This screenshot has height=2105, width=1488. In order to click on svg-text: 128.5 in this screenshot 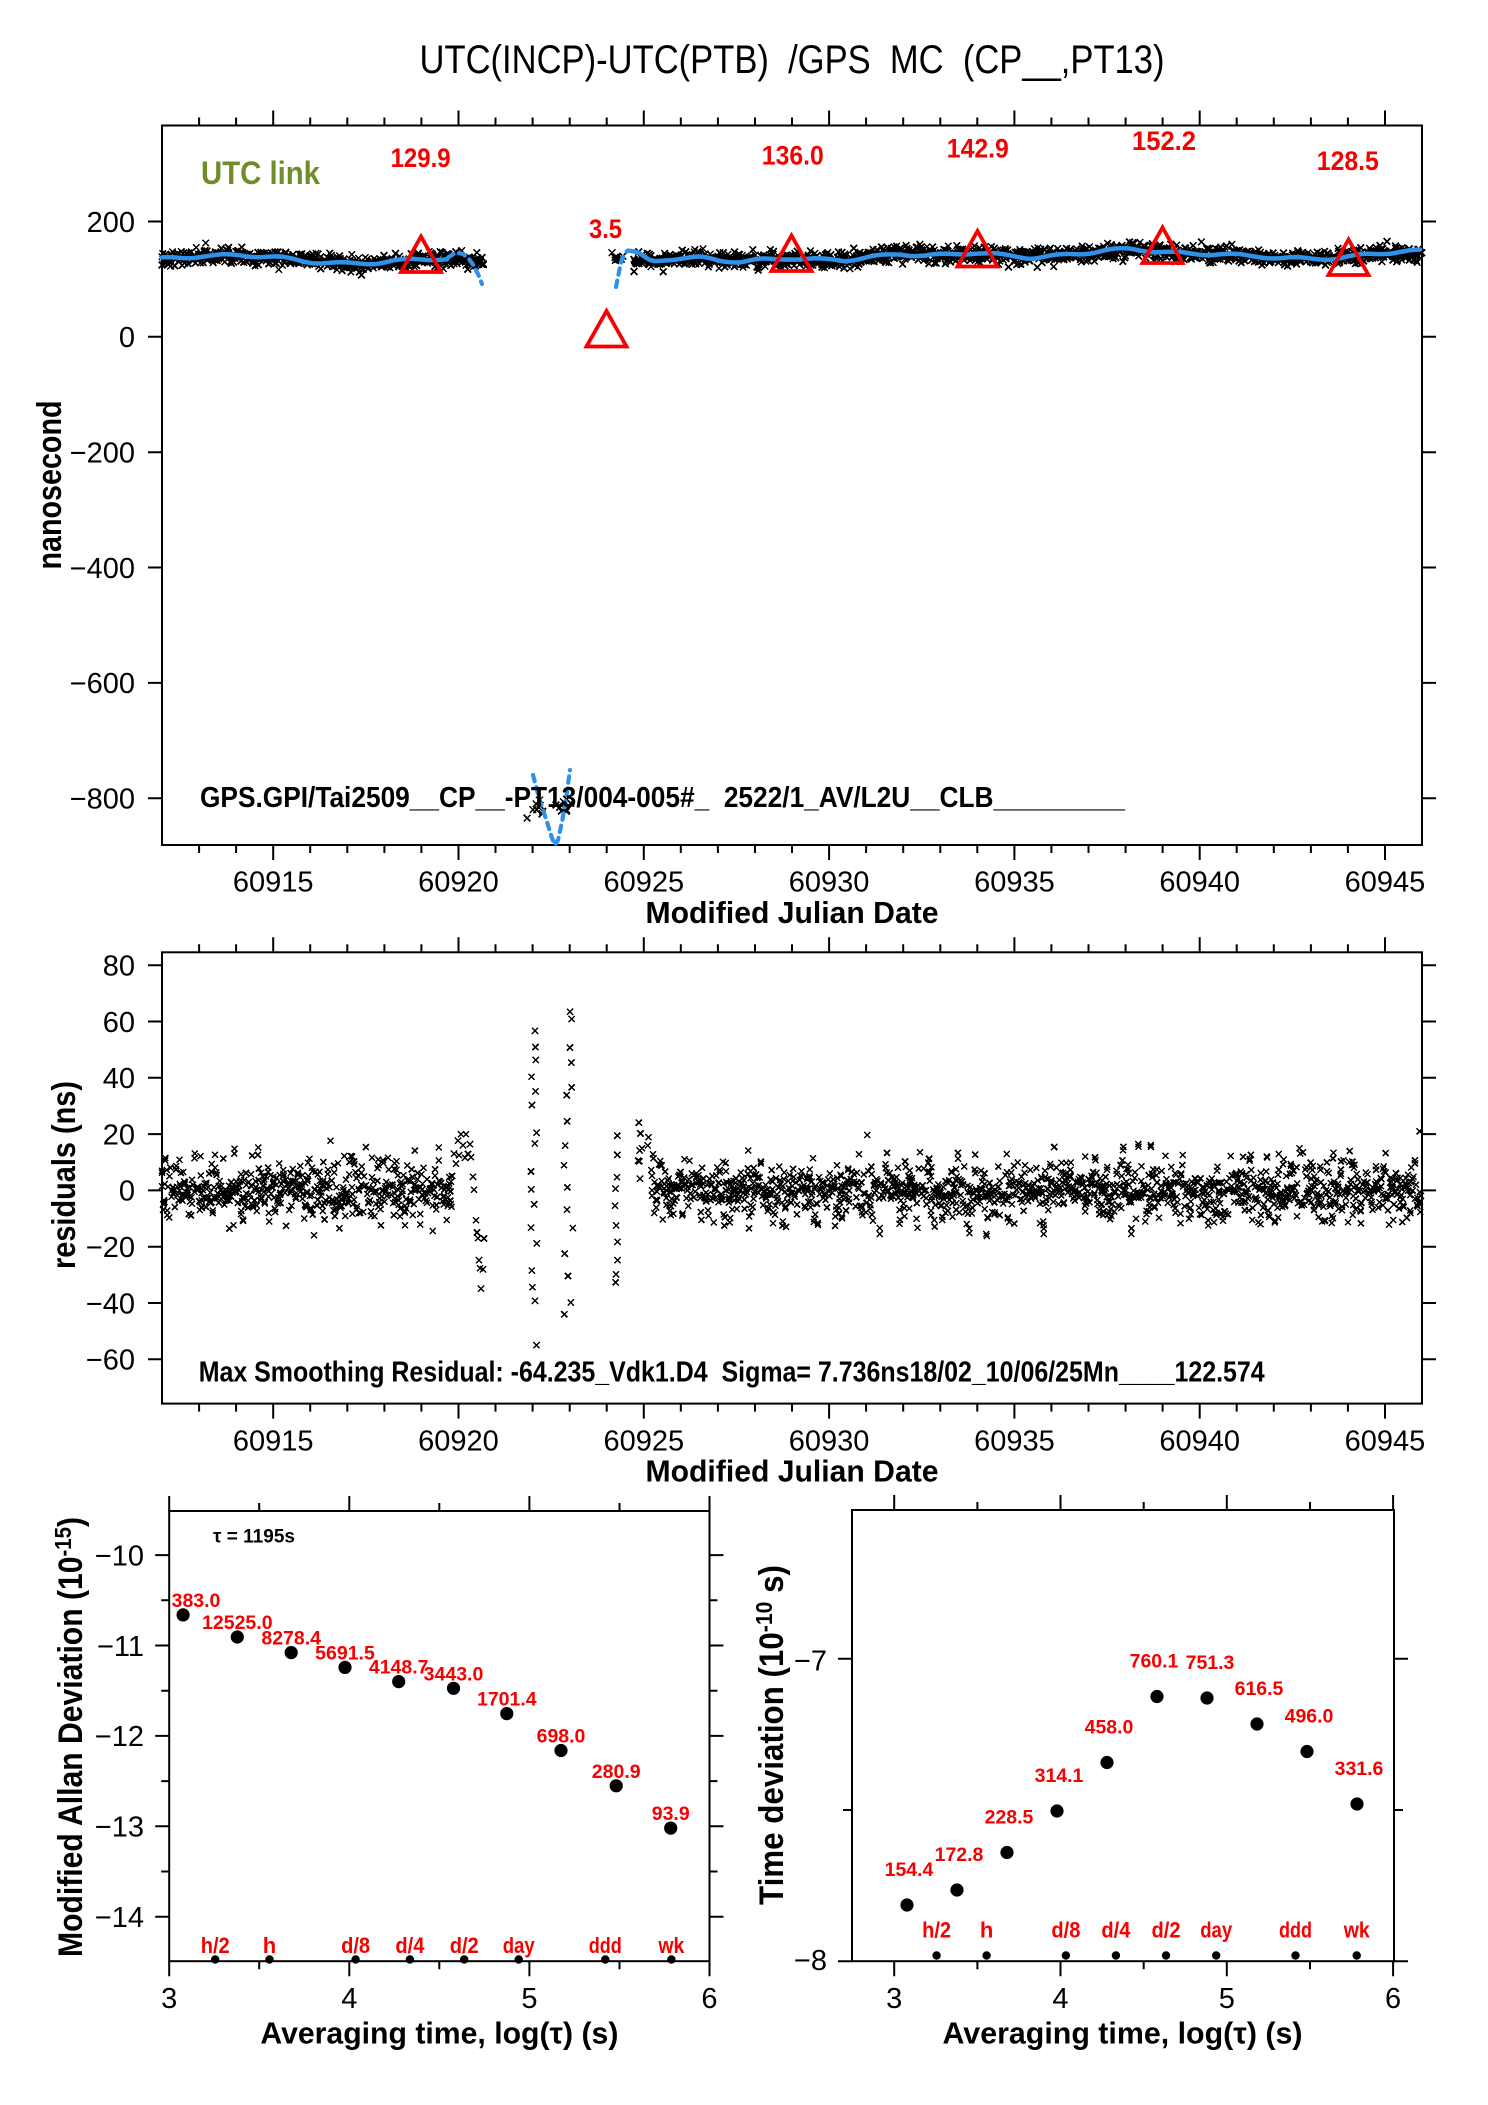, I will do `click(1348, 161)`.